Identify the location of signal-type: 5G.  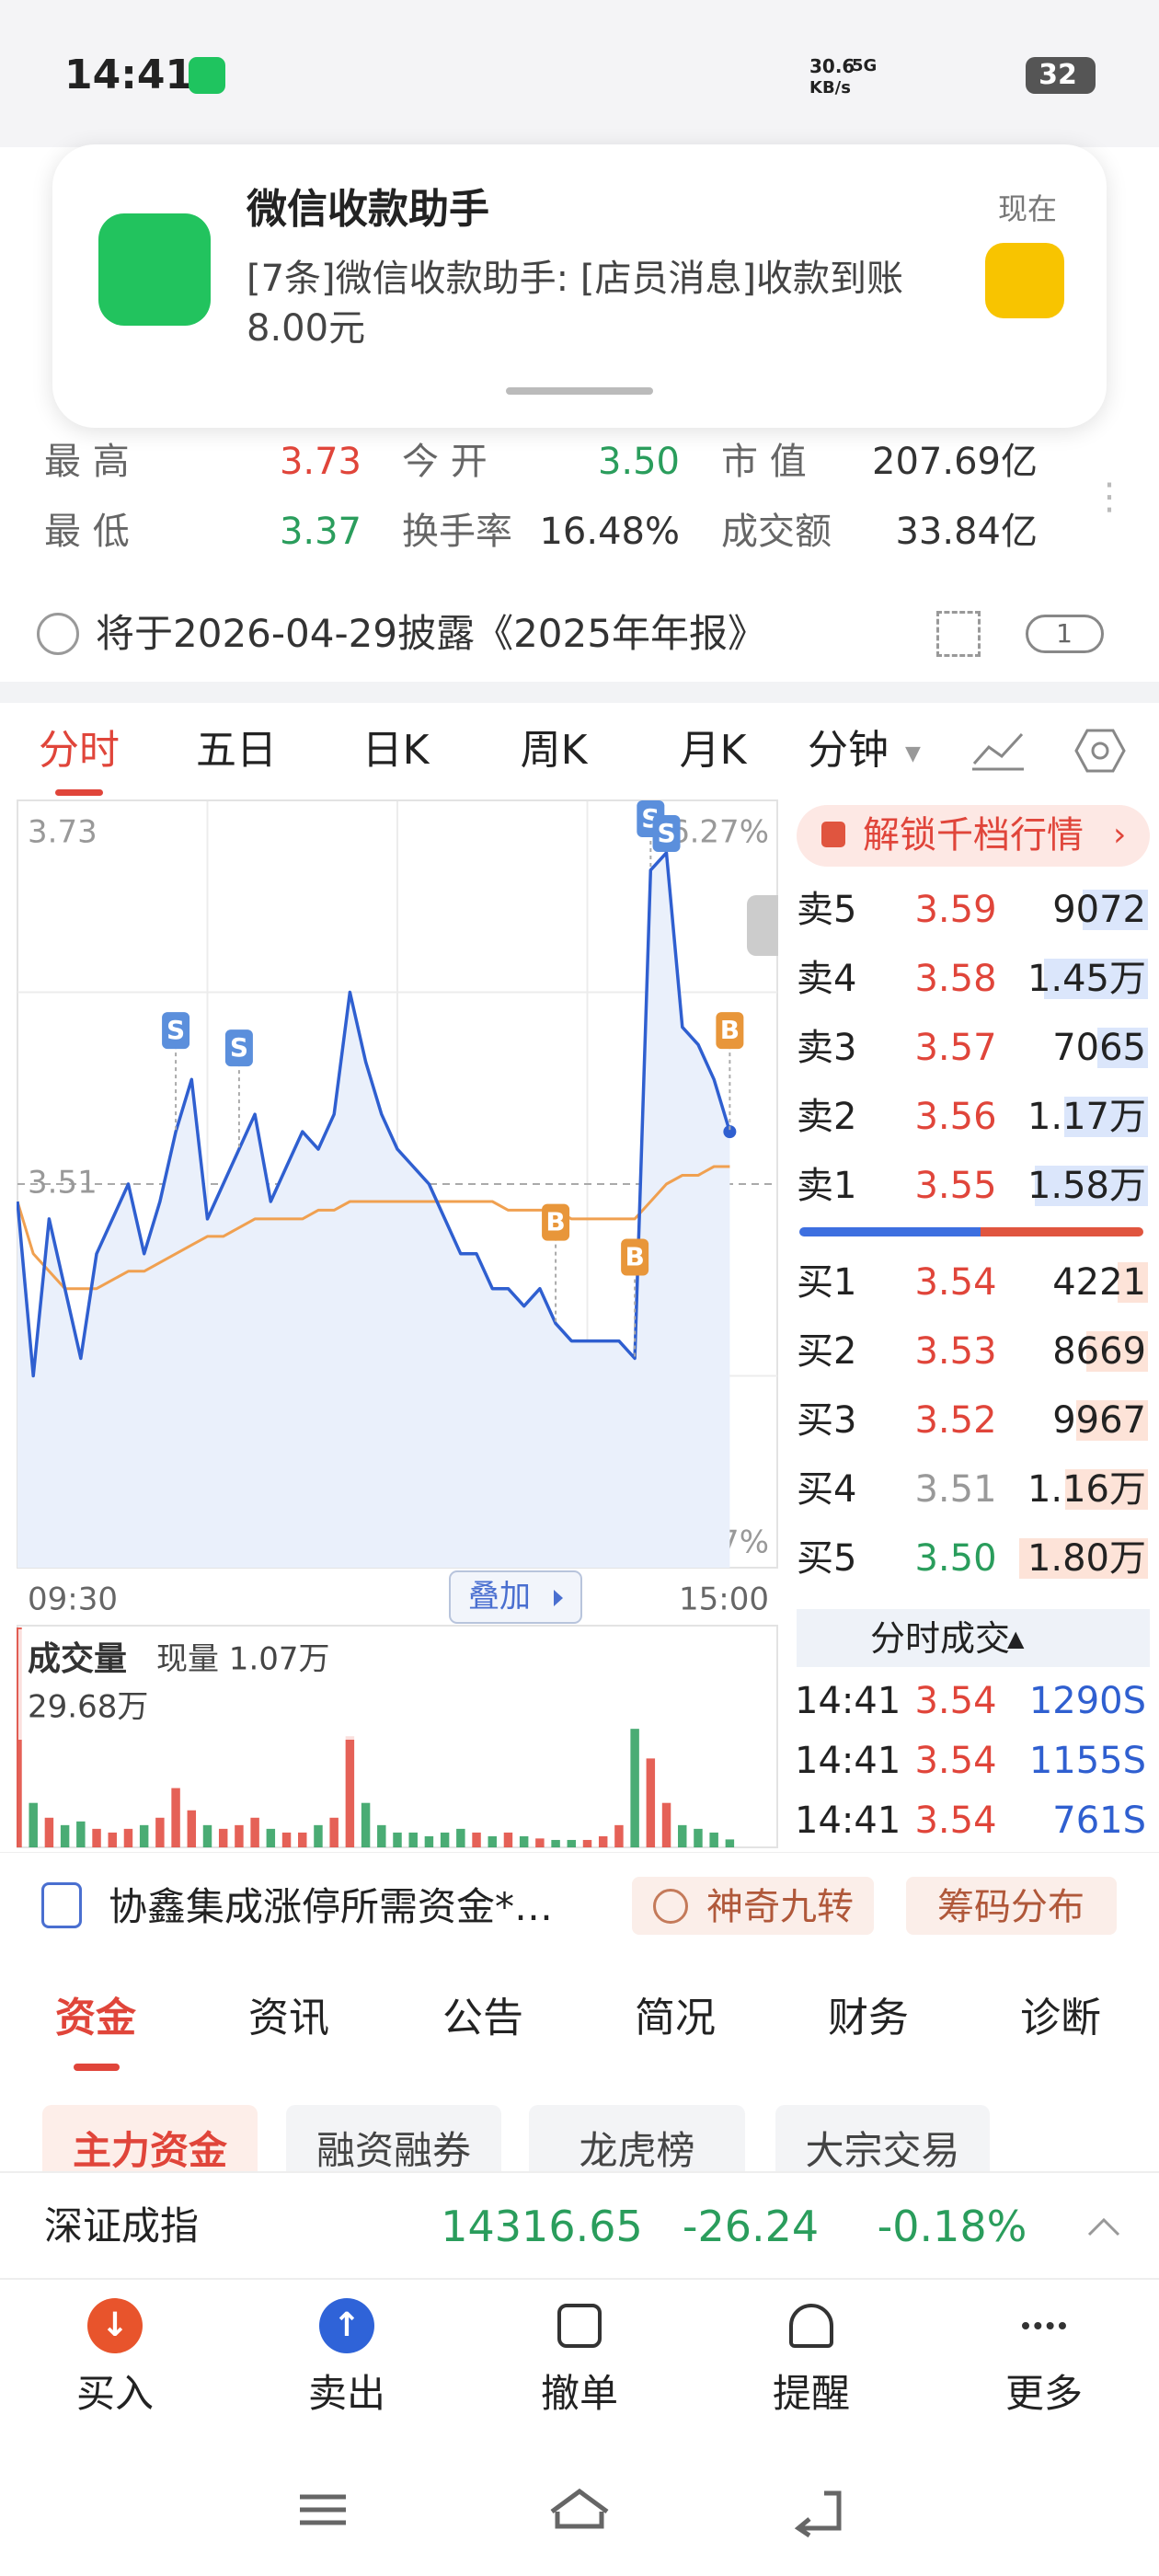
(865, 65).